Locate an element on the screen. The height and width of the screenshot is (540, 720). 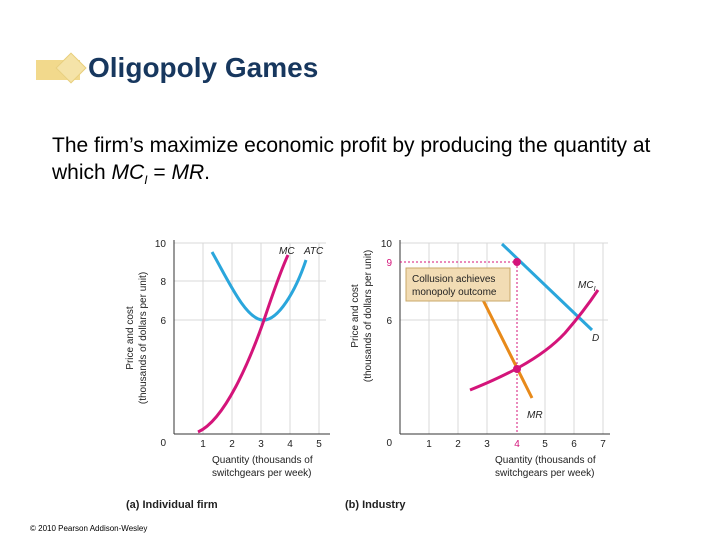
title-bullet-decoration is located at coordinates (72, 68).